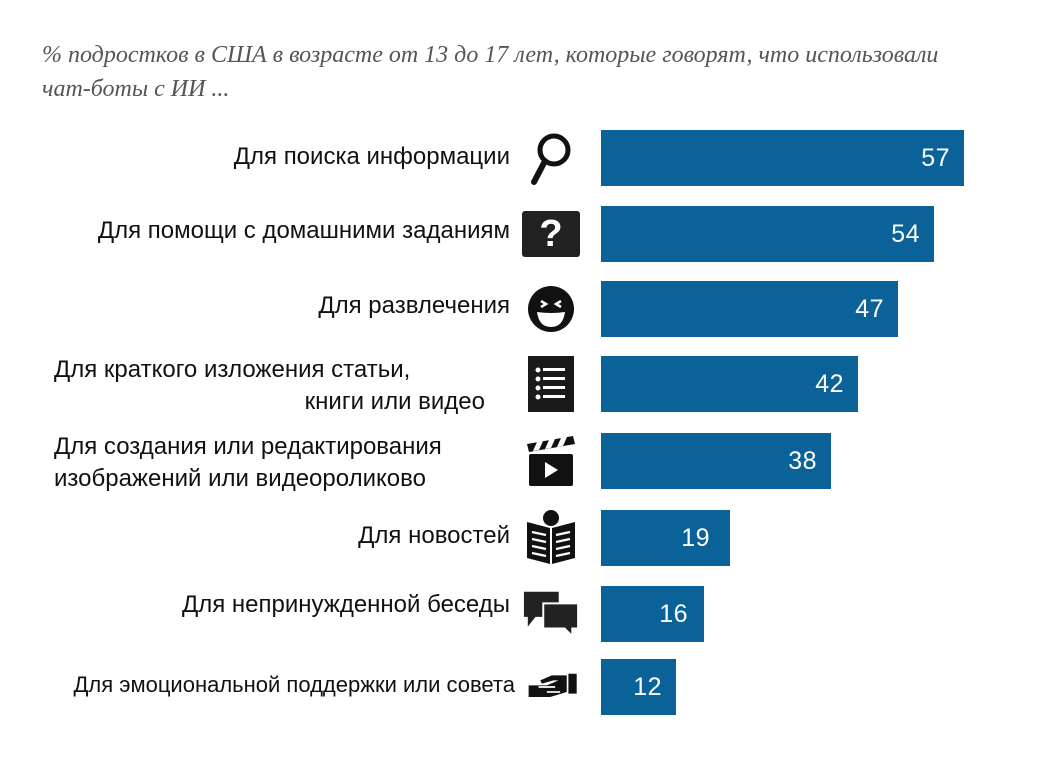 The width and height of the screenshot is (1050, 763). What do you see at coordinates (394, 401) in the screenshot?
I see `category-label-line2: книги или видео` at bounding box center [394, 401].